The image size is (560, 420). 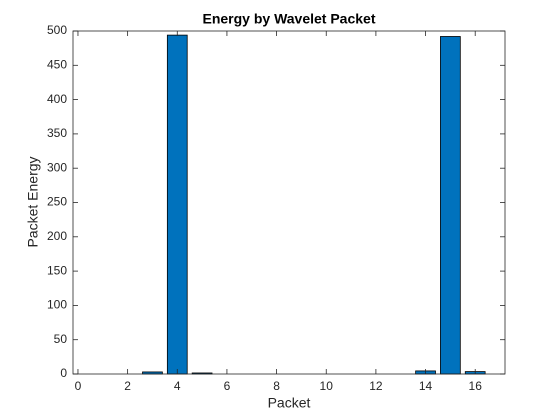 What do you see at coordinates (61, 339) in the screenshot?
I see `y-tick-label: 50` at bounding box center [61, 339].